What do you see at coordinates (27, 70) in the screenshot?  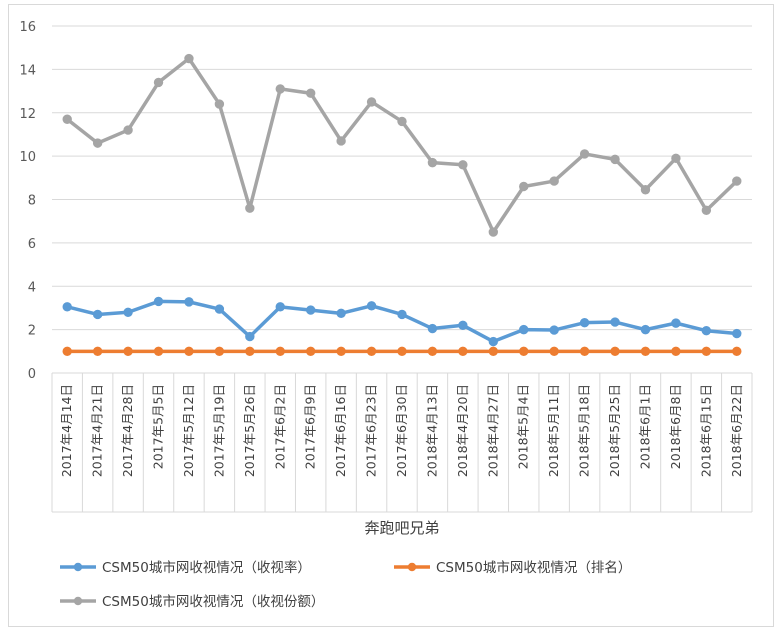 I see `y-tick-label: 14` at bounding box center [27, 70].